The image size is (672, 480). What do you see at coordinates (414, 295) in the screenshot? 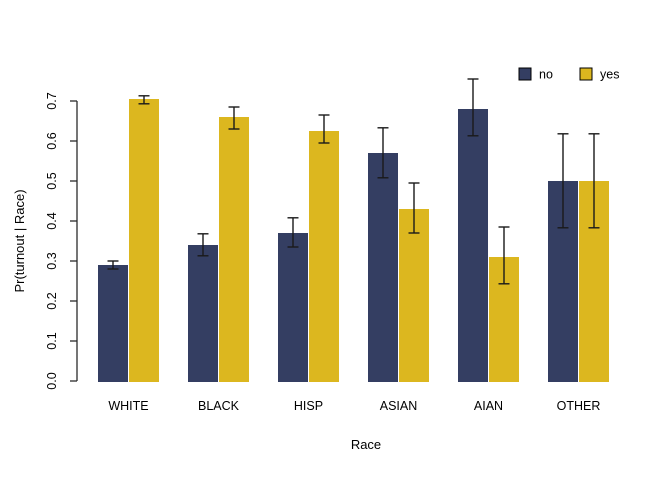
I see `bar-yes-asian` at bounding box center [414, 295].